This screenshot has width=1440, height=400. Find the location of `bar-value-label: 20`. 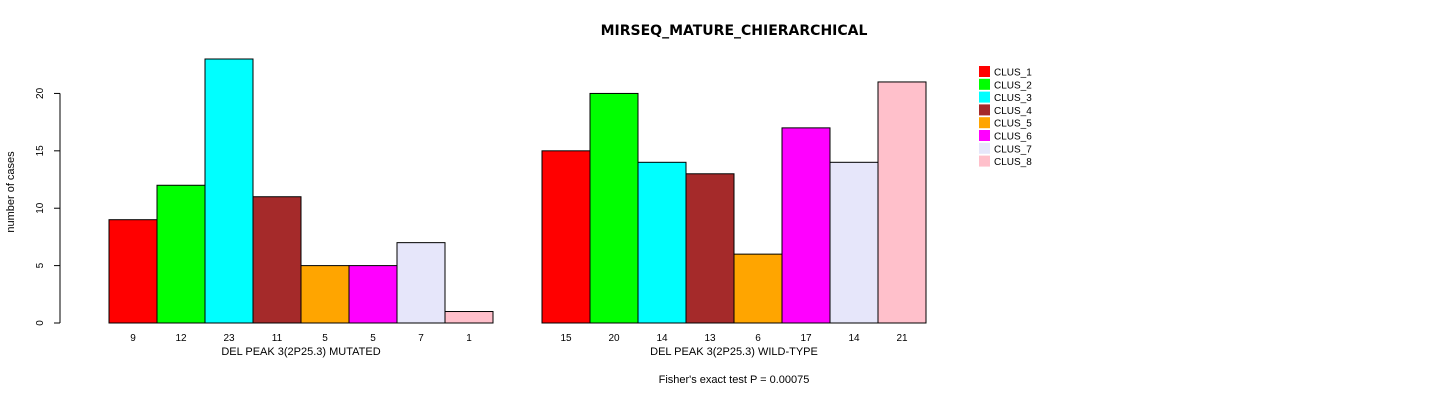

bar-value-label: 20 is located at coordinates (614, 338).